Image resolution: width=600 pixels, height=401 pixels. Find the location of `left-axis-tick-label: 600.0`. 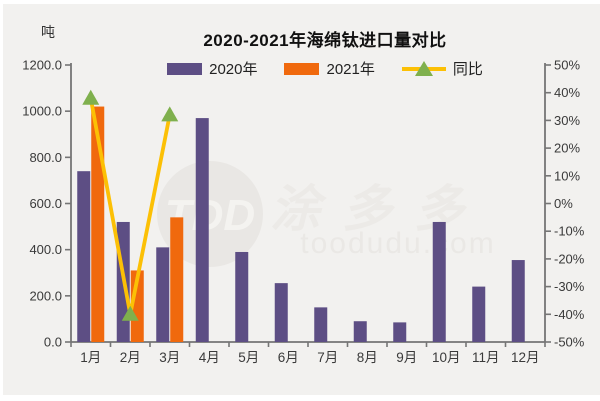

left-axis-tick-label: 600.0 is located at coordinates (45, 203).